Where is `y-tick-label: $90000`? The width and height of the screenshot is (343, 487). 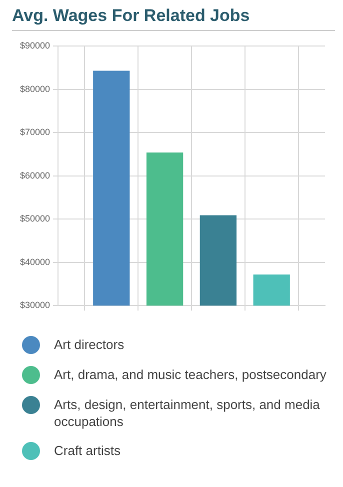
y-tick-label: $90000 is located at coordinates (35, 45).